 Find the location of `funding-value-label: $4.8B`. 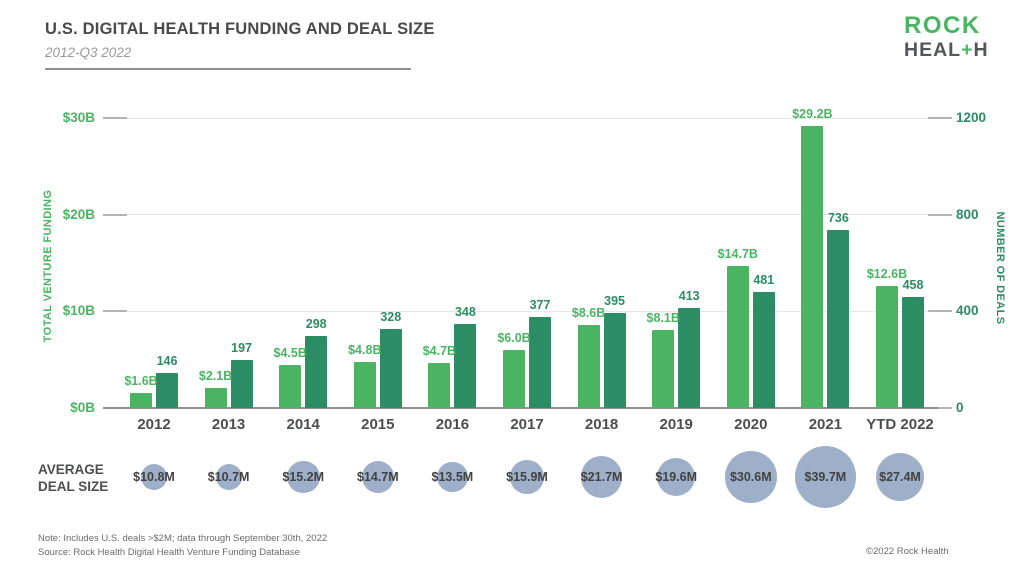

funding-value-label: $4.8B is located at coordinates (365, 349).